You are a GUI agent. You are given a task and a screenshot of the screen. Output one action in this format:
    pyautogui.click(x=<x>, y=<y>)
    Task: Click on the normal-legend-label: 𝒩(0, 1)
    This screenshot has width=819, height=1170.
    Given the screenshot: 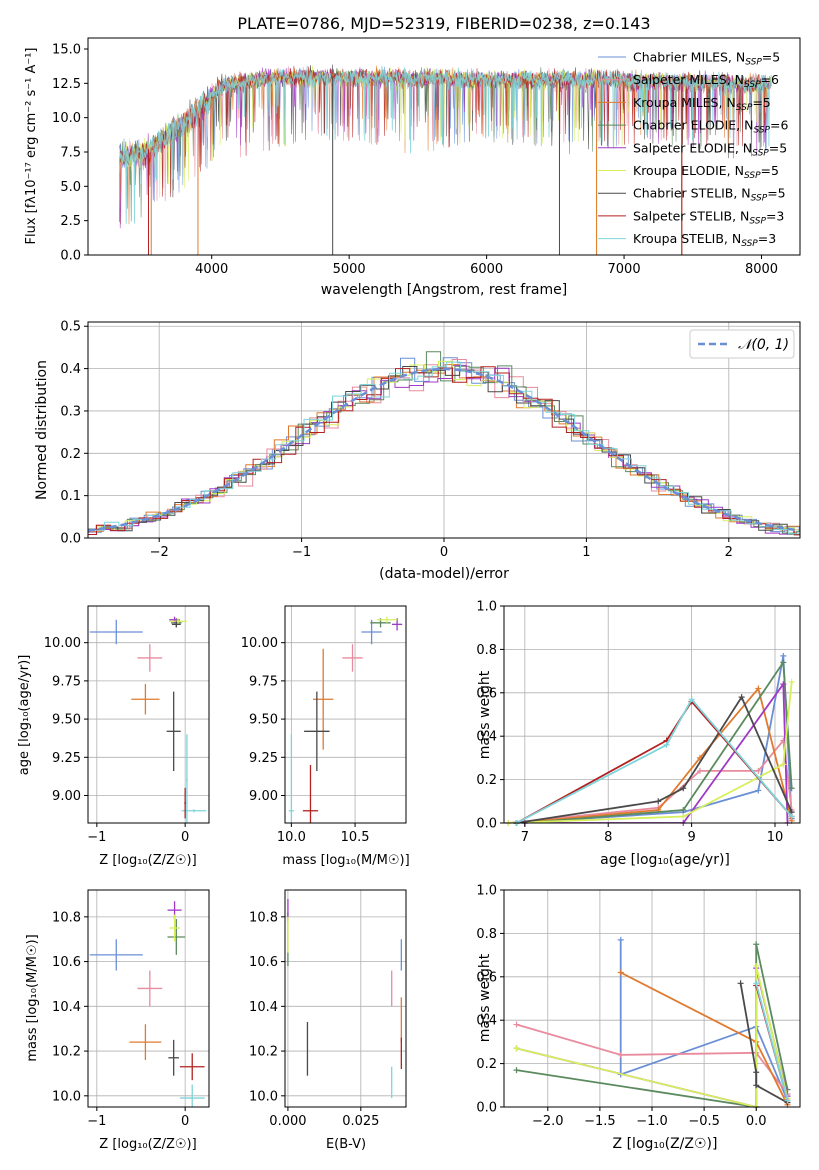 What is the action you would take?
    pyautogui.click(x=763, y=345)
    